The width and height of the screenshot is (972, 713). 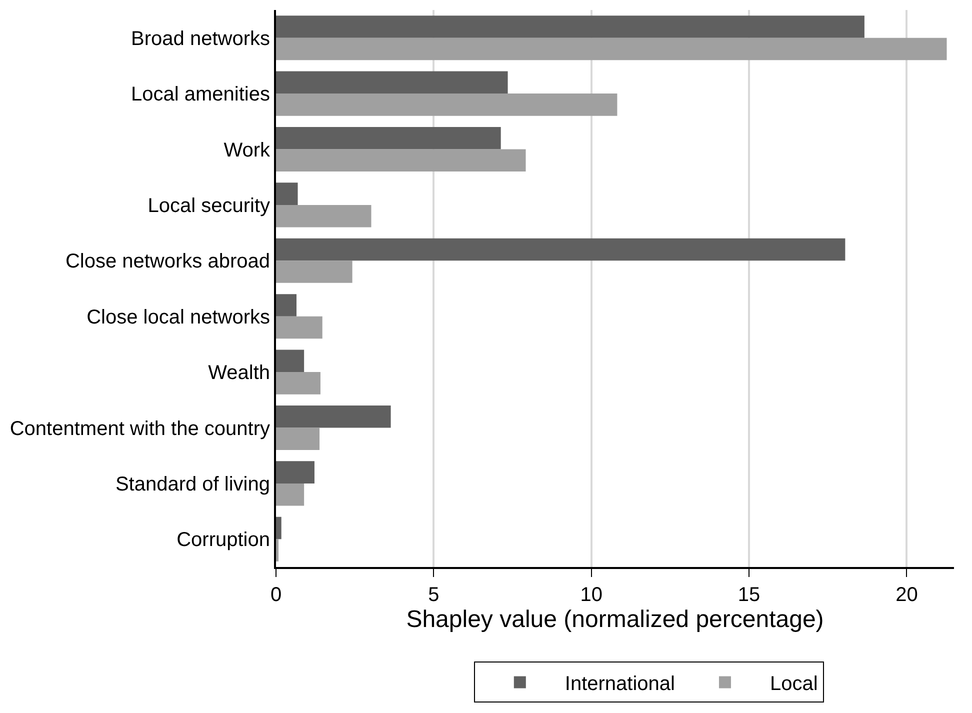 I want to click on legend-label: Local, so click(x=794, y=683).